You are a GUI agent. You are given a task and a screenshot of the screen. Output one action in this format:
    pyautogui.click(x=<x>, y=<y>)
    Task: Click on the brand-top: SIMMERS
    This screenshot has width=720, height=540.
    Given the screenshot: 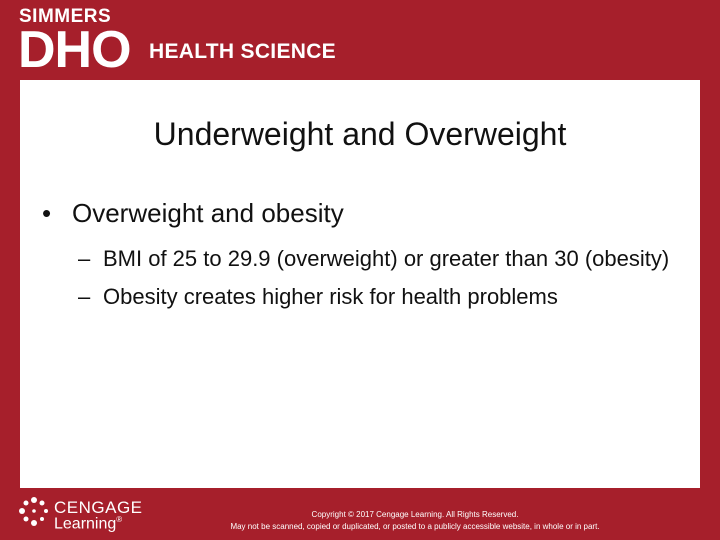 What is the action you would take?
    pyautogui.click(x=65, y=16)
    